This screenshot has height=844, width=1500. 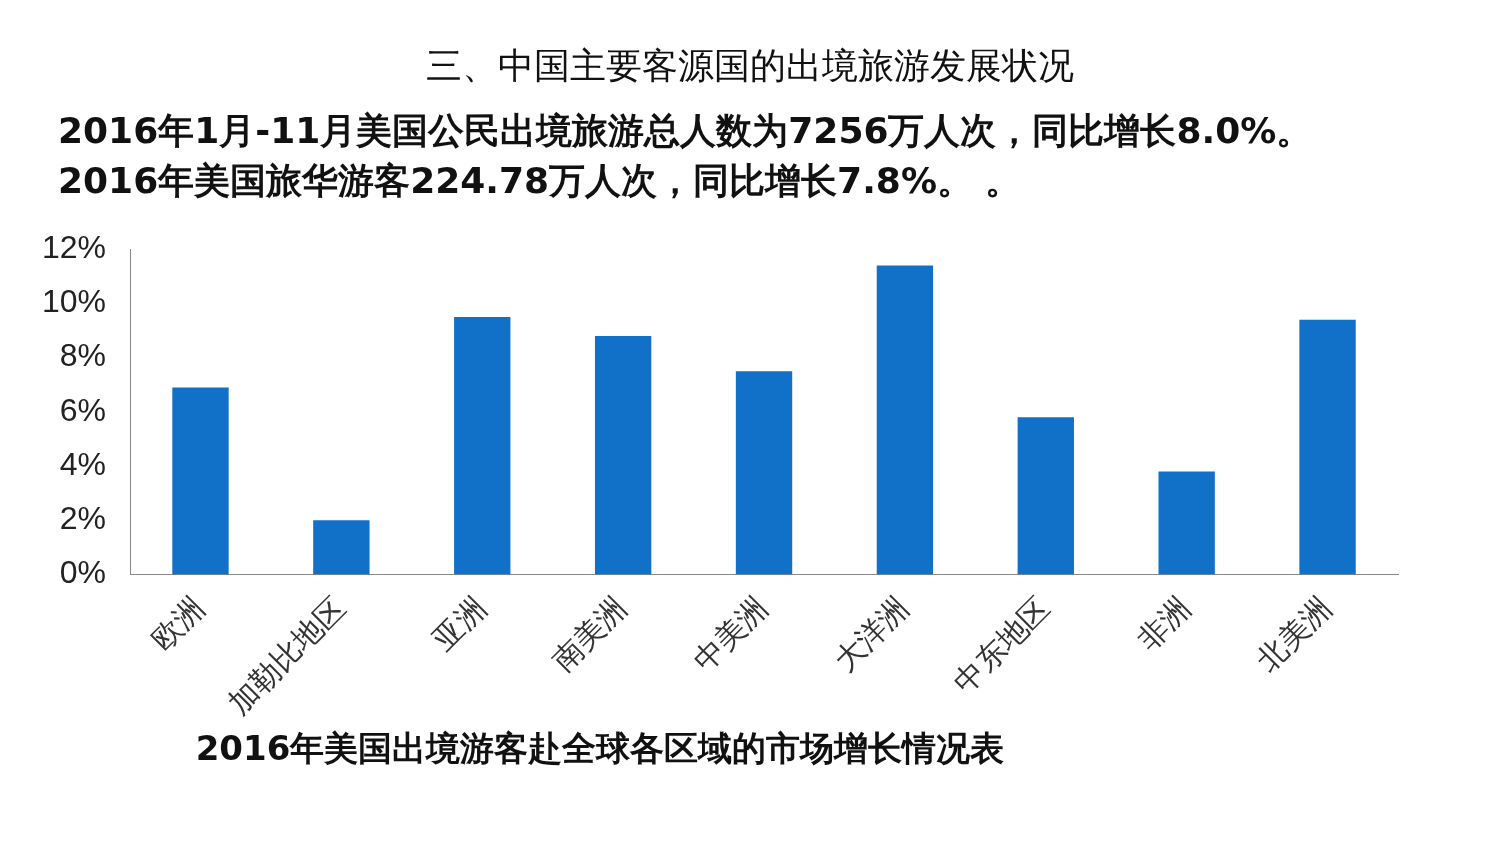 What do you see at coordinates (83, 518) in the screenshot?
I see `y-tick-label: 2%` at bounding box center [83, 518].